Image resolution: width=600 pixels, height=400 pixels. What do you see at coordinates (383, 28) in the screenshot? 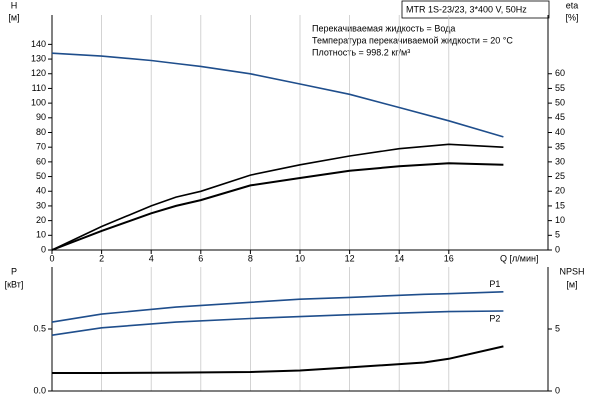
I see `annotation: Перекачиваемая жидкость = Вода` at bounding box center [383, 28].